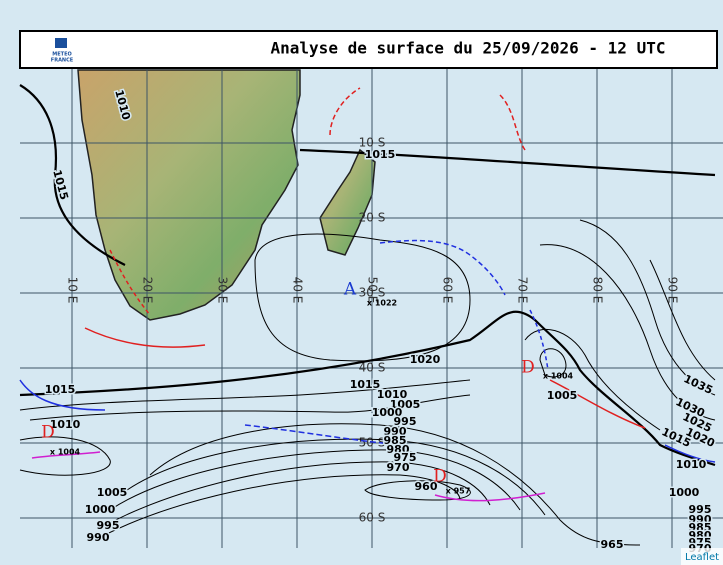 The height and width of the screenshot is (565, 723). What do you see at coordinates (223, 290) in the screenshot?
I see `longitude-label: 30 E` at bounding box center [223, 290].